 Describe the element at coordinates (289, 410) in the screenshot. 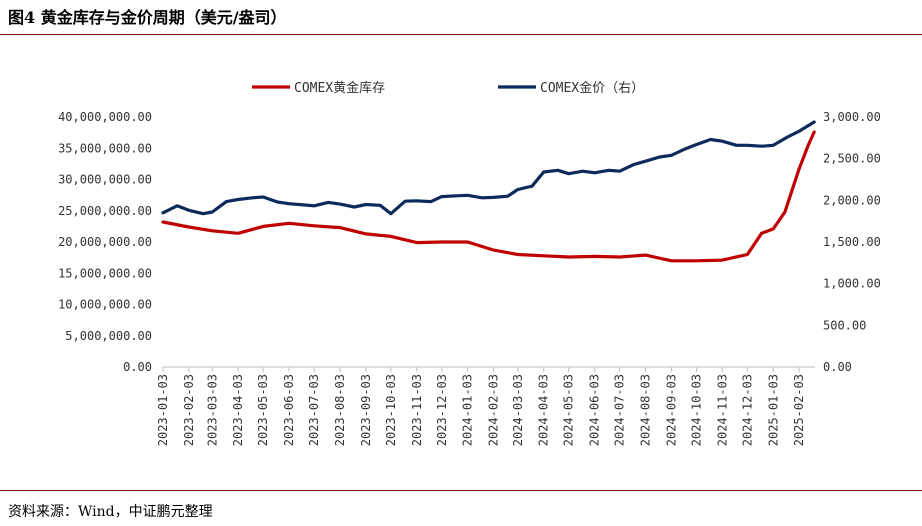

I see `x-tick-label: 2023-06-03` at that location.